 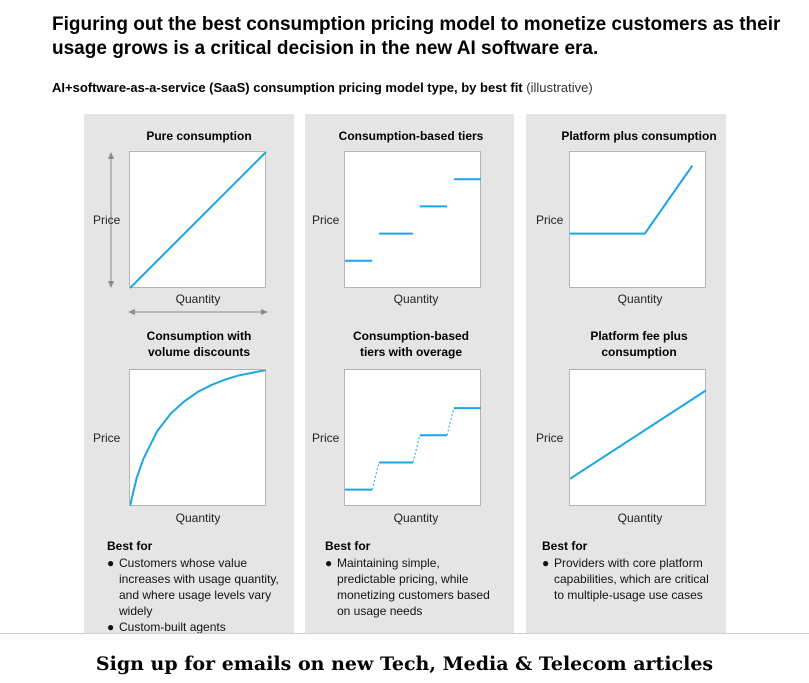 What do you see at coordinates (411, 136) in the screenshot?
I see `chart-title-consumption-tiers: Consumption-based tiers` at bounding box center [411, 136].